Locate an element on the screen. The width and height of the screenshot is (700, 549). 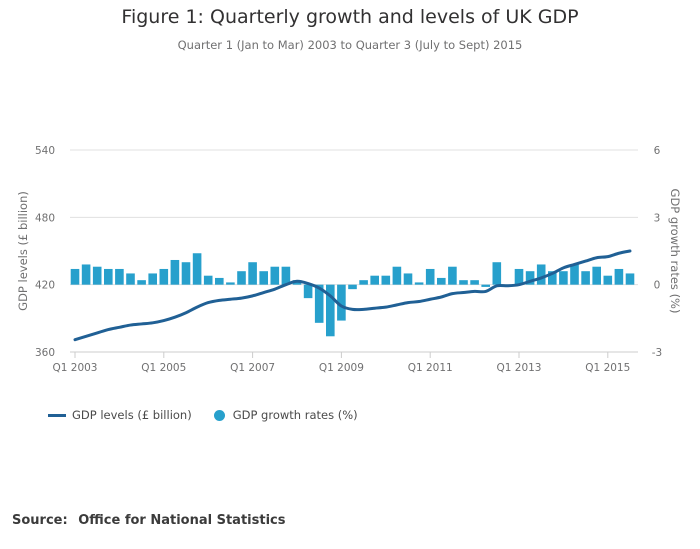
line-swatch-icon is located at coordinates (57, 415).